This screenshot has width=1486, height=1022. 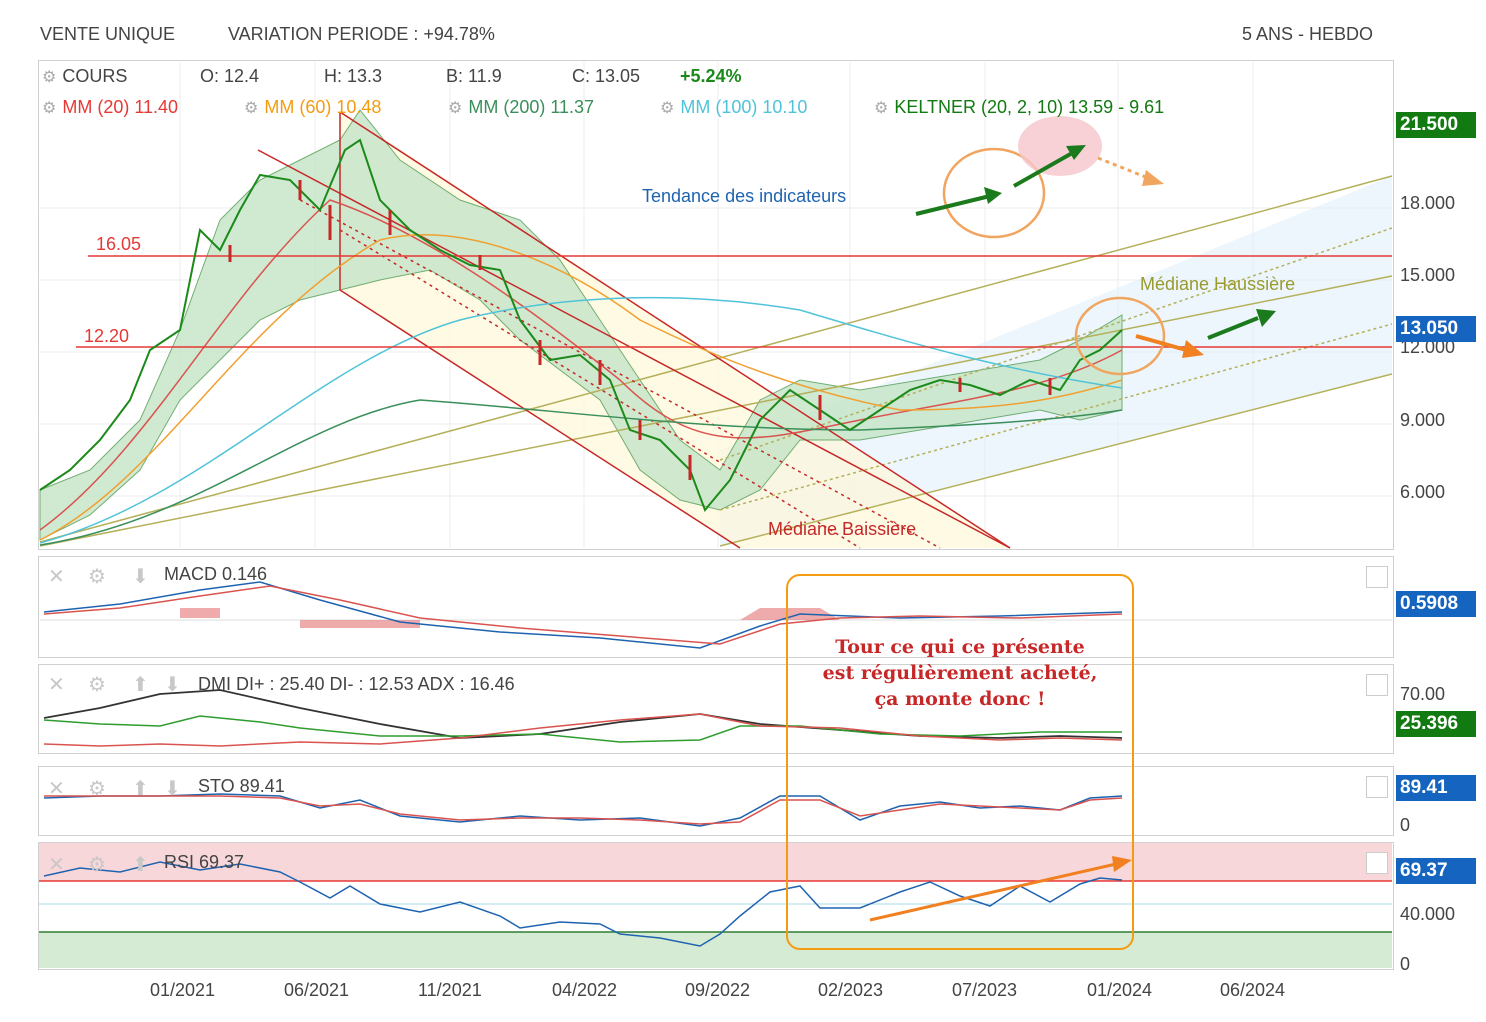 What do you see at coordinates (1428, 347) in the screenshot?
I see `price-tick: 12.000` at bounding box center [1428, 347].